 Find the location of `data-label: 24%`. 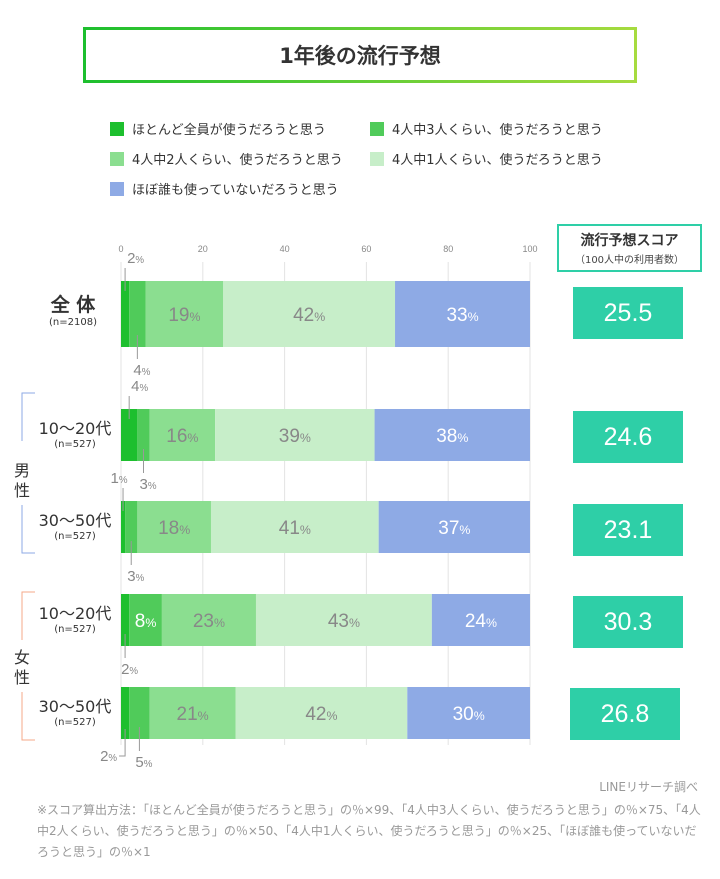

data-label: 24% is located at coordinates (481, 621).